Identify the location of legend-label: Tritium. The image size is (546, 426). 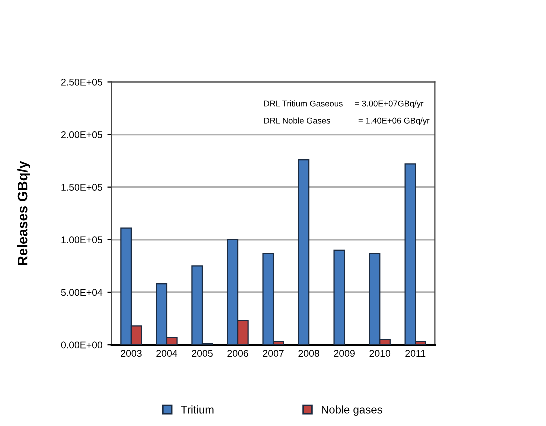
(197, 410).